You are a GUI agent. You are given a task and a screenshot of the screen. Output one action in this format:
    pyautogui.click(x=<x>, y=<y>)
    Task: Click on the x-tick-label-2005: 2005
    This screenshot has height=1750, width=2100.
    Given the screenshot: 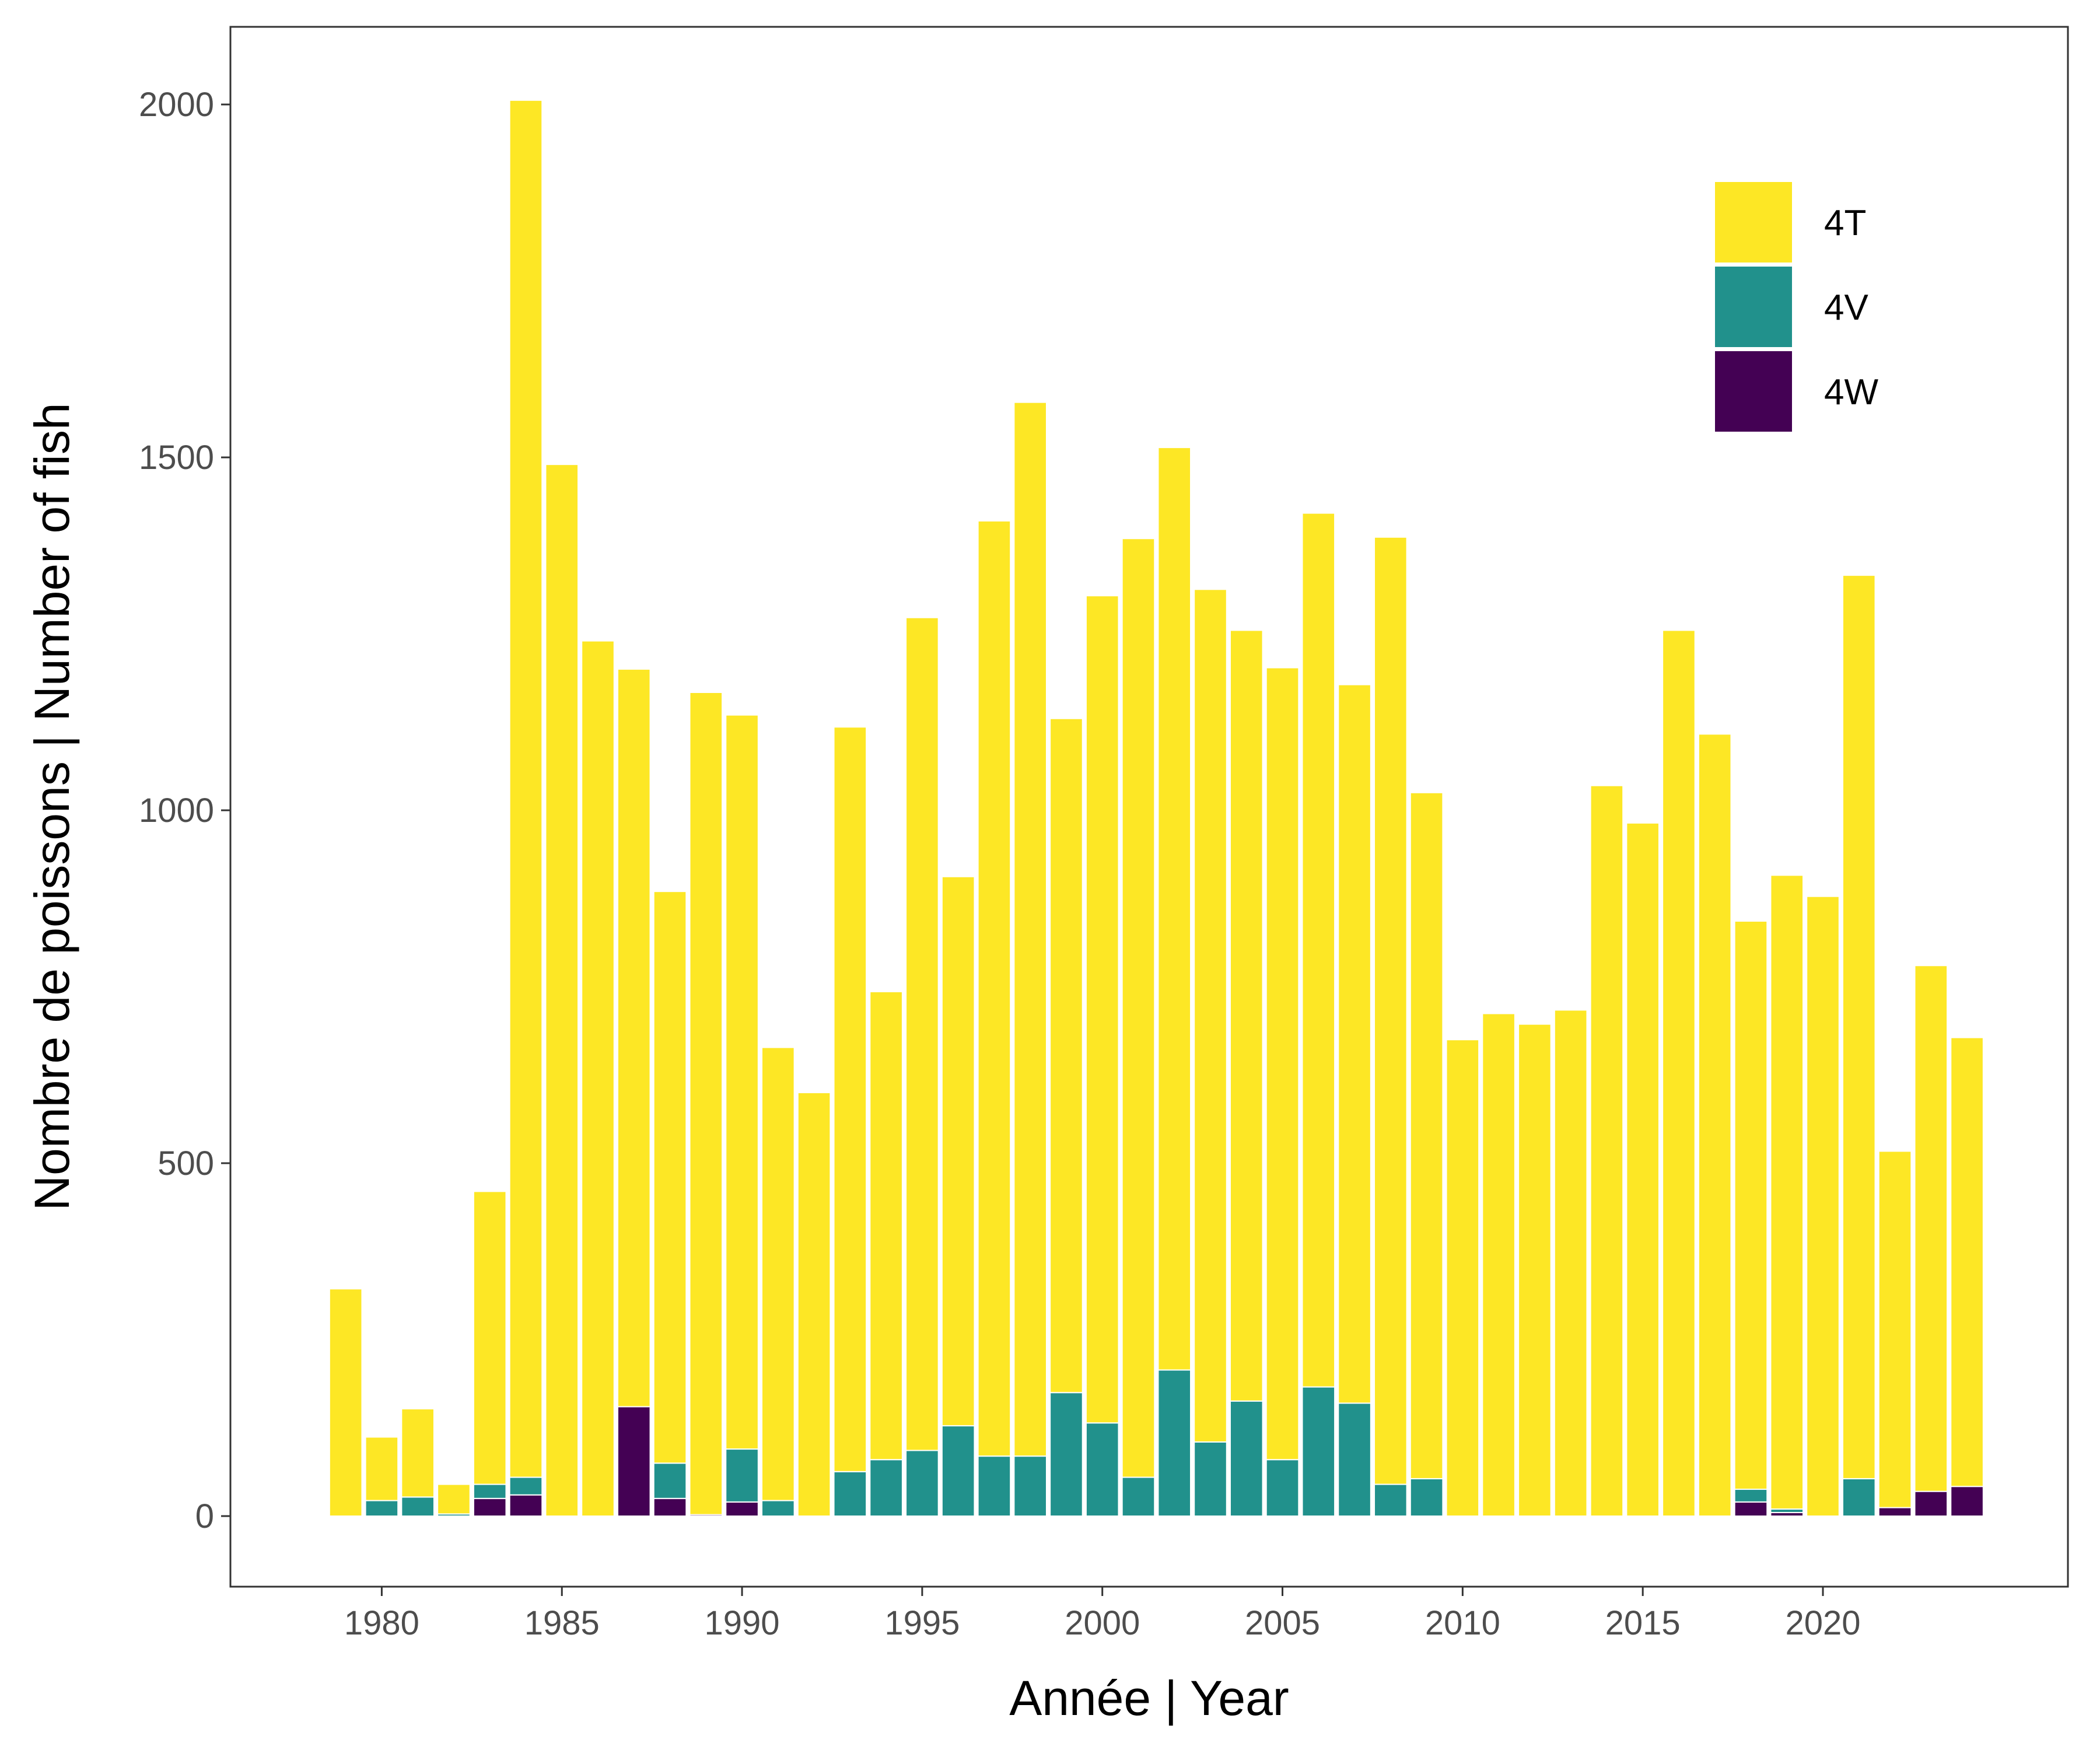 What is the action you would take?
    pyautogui.click(x=1282, y=1623)
    